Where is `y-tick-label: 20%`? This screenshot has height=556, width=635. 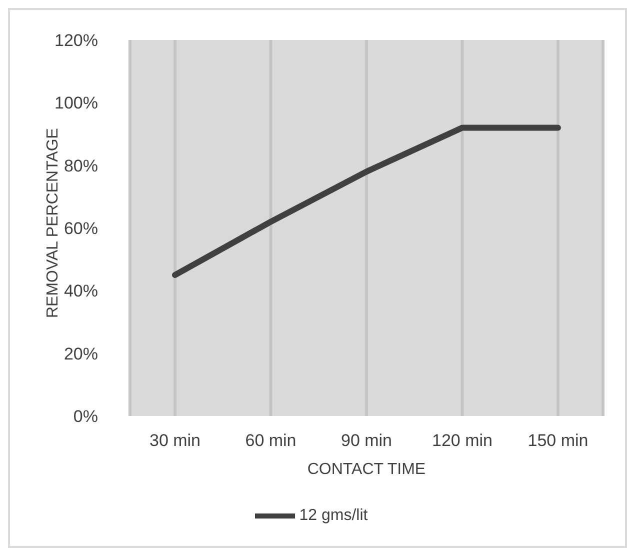
y-tick-label: 20% is located at coordinates (81, 354).